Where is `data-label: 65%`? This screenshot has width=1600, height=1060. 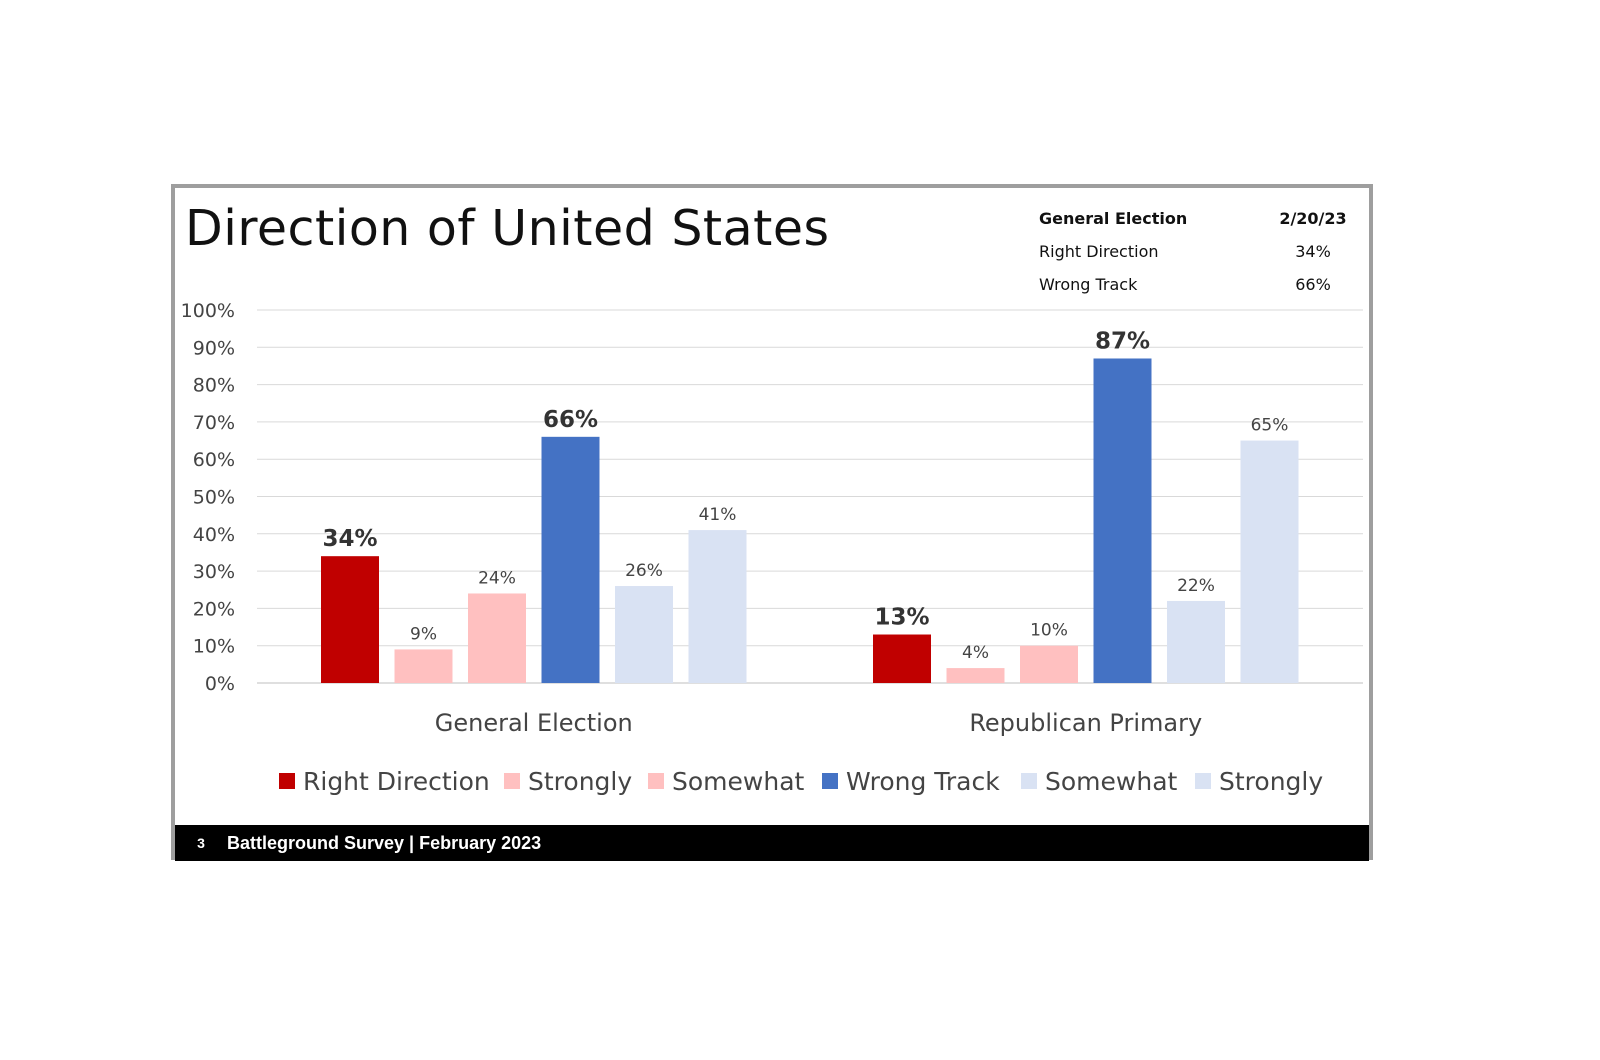 data-label: 65% is located at coordinates (1270, 426).